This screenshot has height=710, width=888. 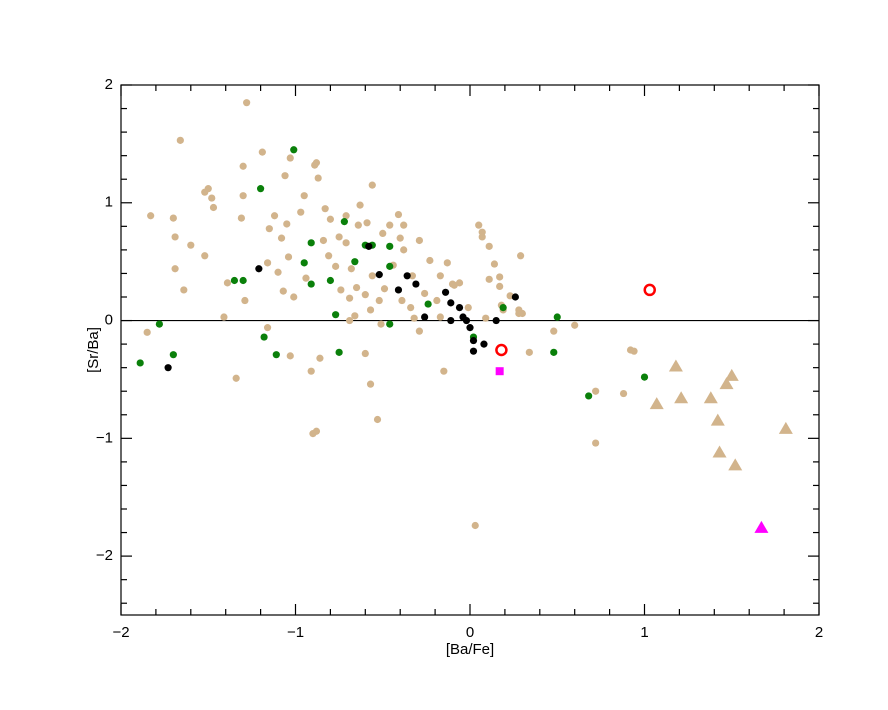 What do you see at coordinates (120, 632) in the screenshot?
I see `x-tick-label: −2` at bounding box center [120, 632].